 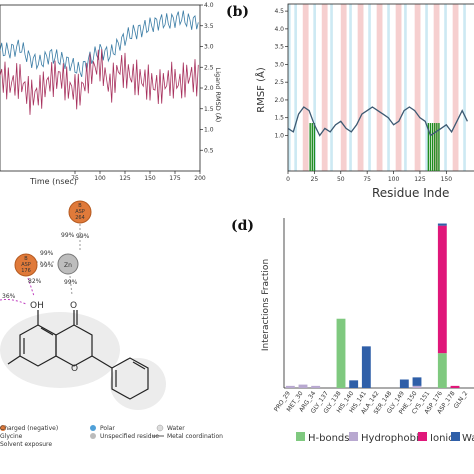 I want to click on edge-label-2: 99%, so click(x=83, y=236).